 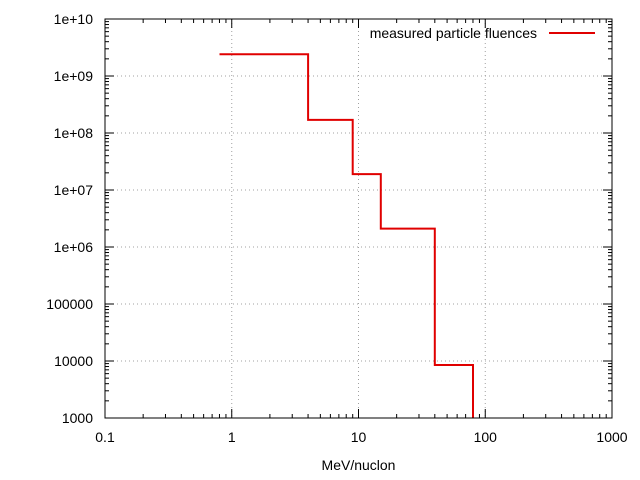 I want to click on y-tick-label: 1e+07, so click(x=74, y=190).